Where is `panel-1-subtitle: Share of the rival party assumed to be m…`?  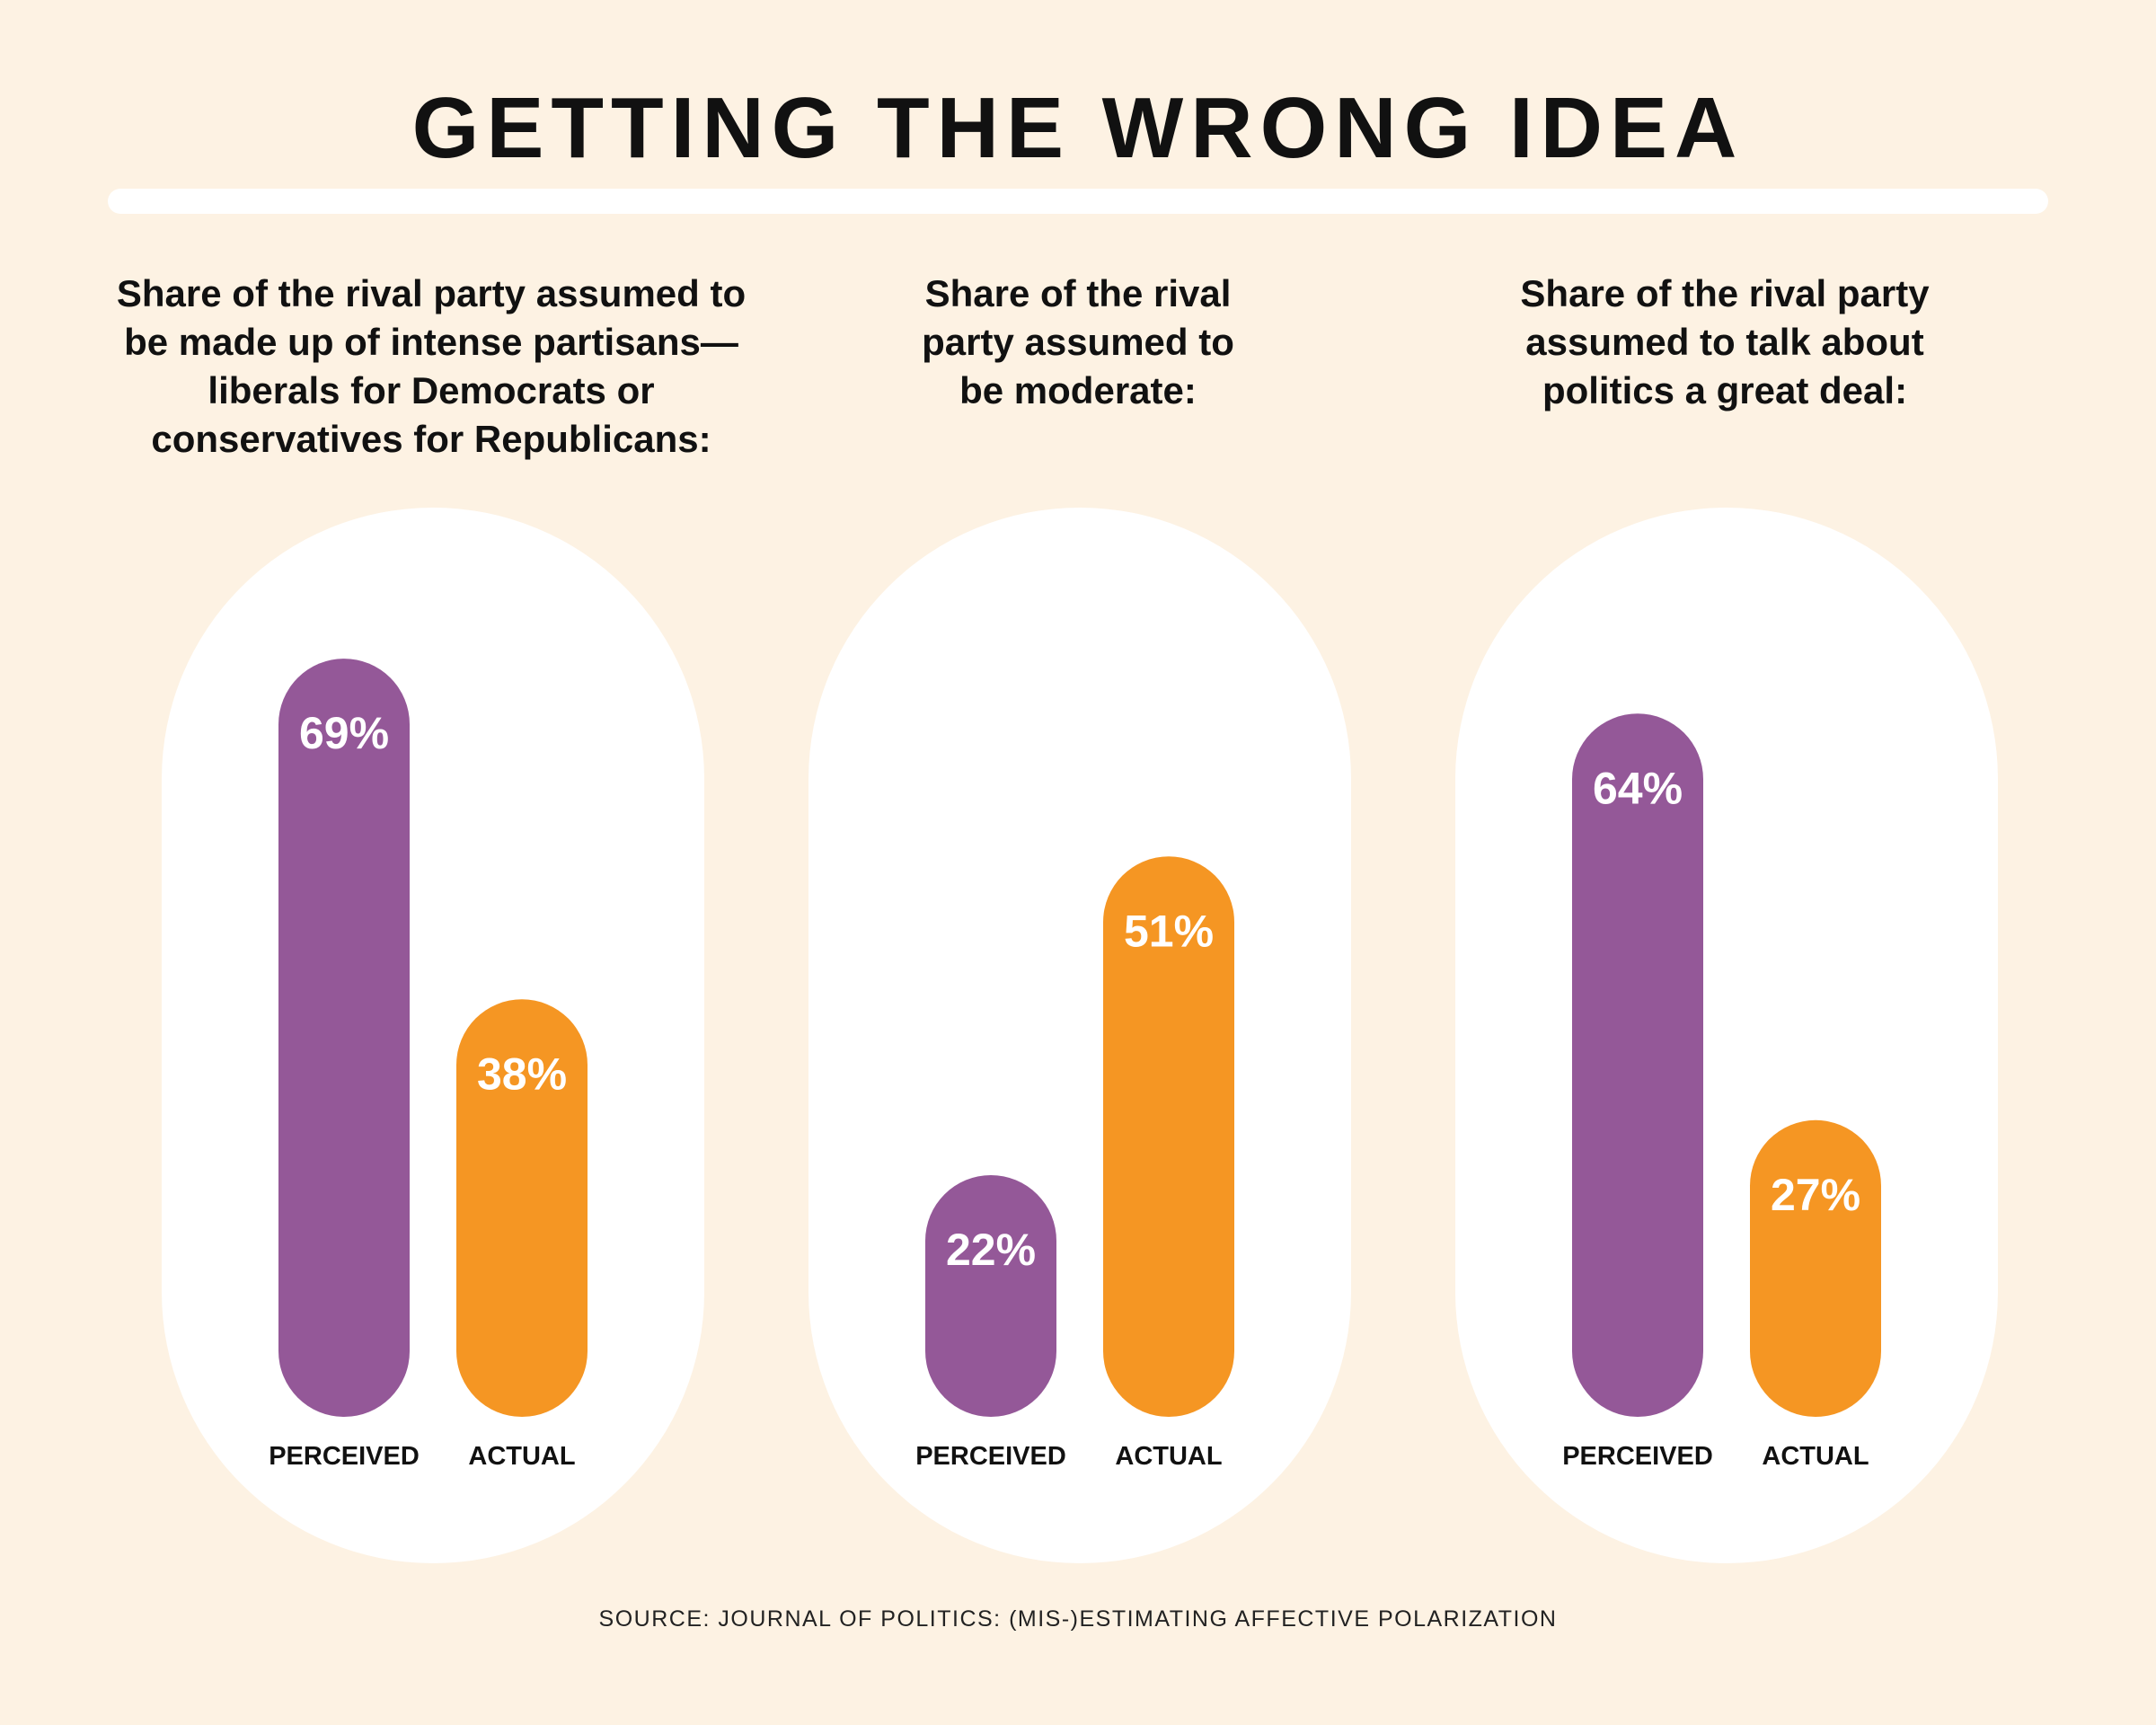
panel-1-subtitle: Share of the rival party assumed to be m… is located at coordinates (431, 366).